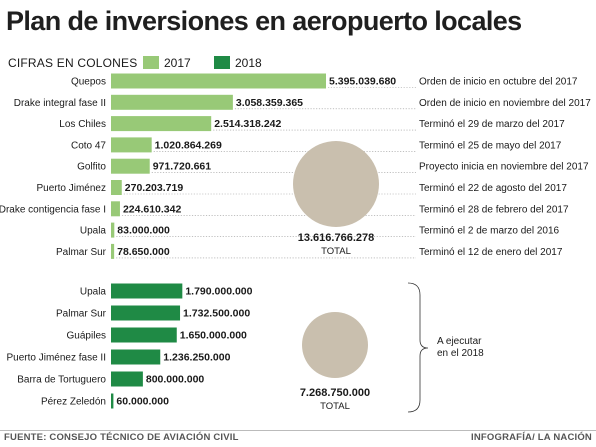  What do you see at coordinates (216, 314) in the screenshot?
I see `value-label: 1.732.500.000` at bounding box center [216, 314].